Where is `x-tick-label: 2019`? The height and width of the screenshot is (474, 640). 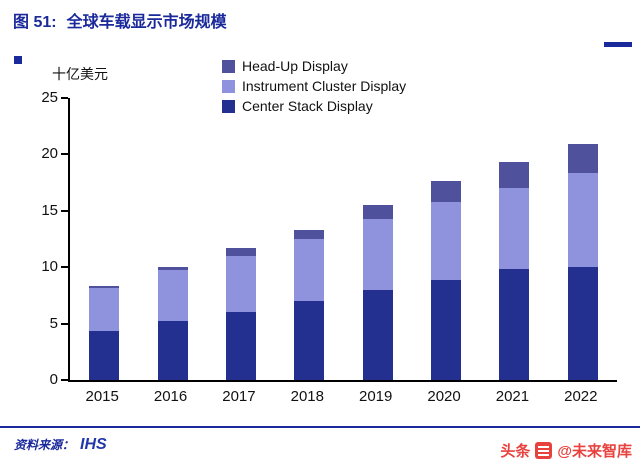 x-tick-label: 2019 is located at coordinates (376, 396).